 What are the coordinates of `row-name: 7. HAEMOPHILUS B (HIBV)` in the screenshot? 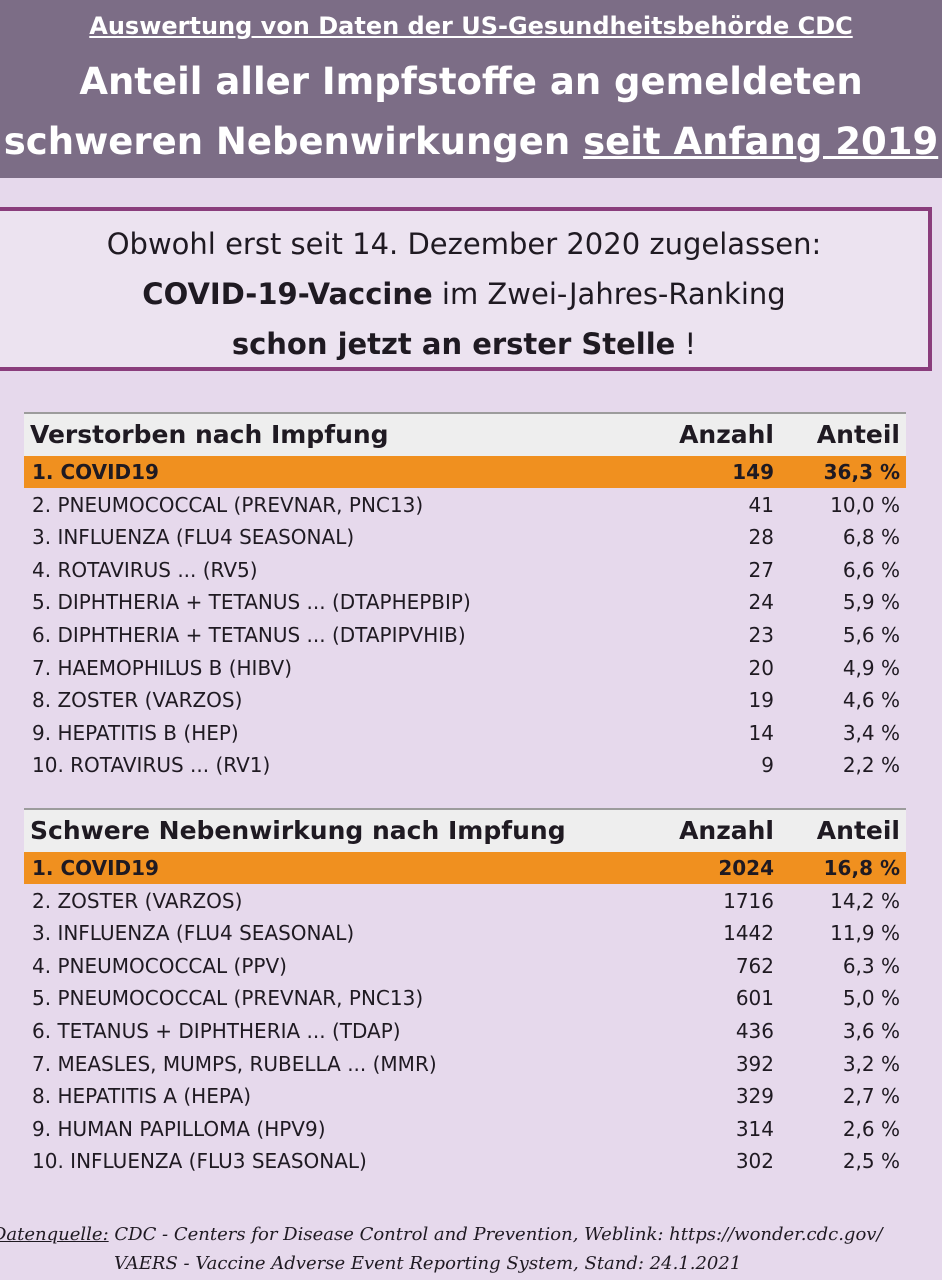 It's located at (162, 667).